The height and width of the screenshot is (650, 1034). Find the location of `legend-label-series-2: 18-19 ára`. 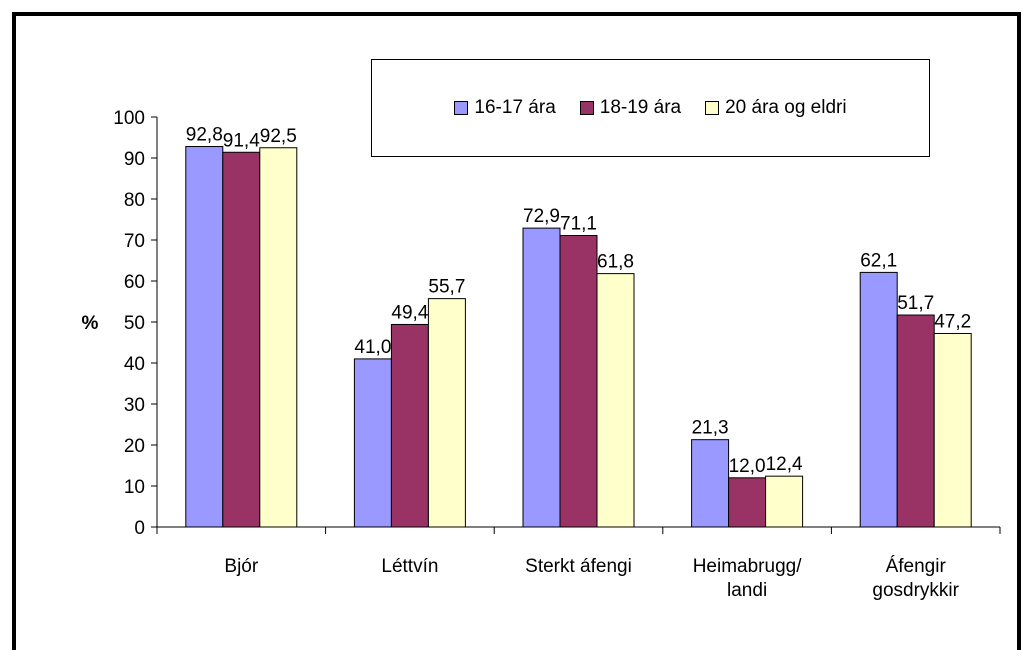

legend-label-series-2: 18-19 ára is located at coordinates (640, 107).